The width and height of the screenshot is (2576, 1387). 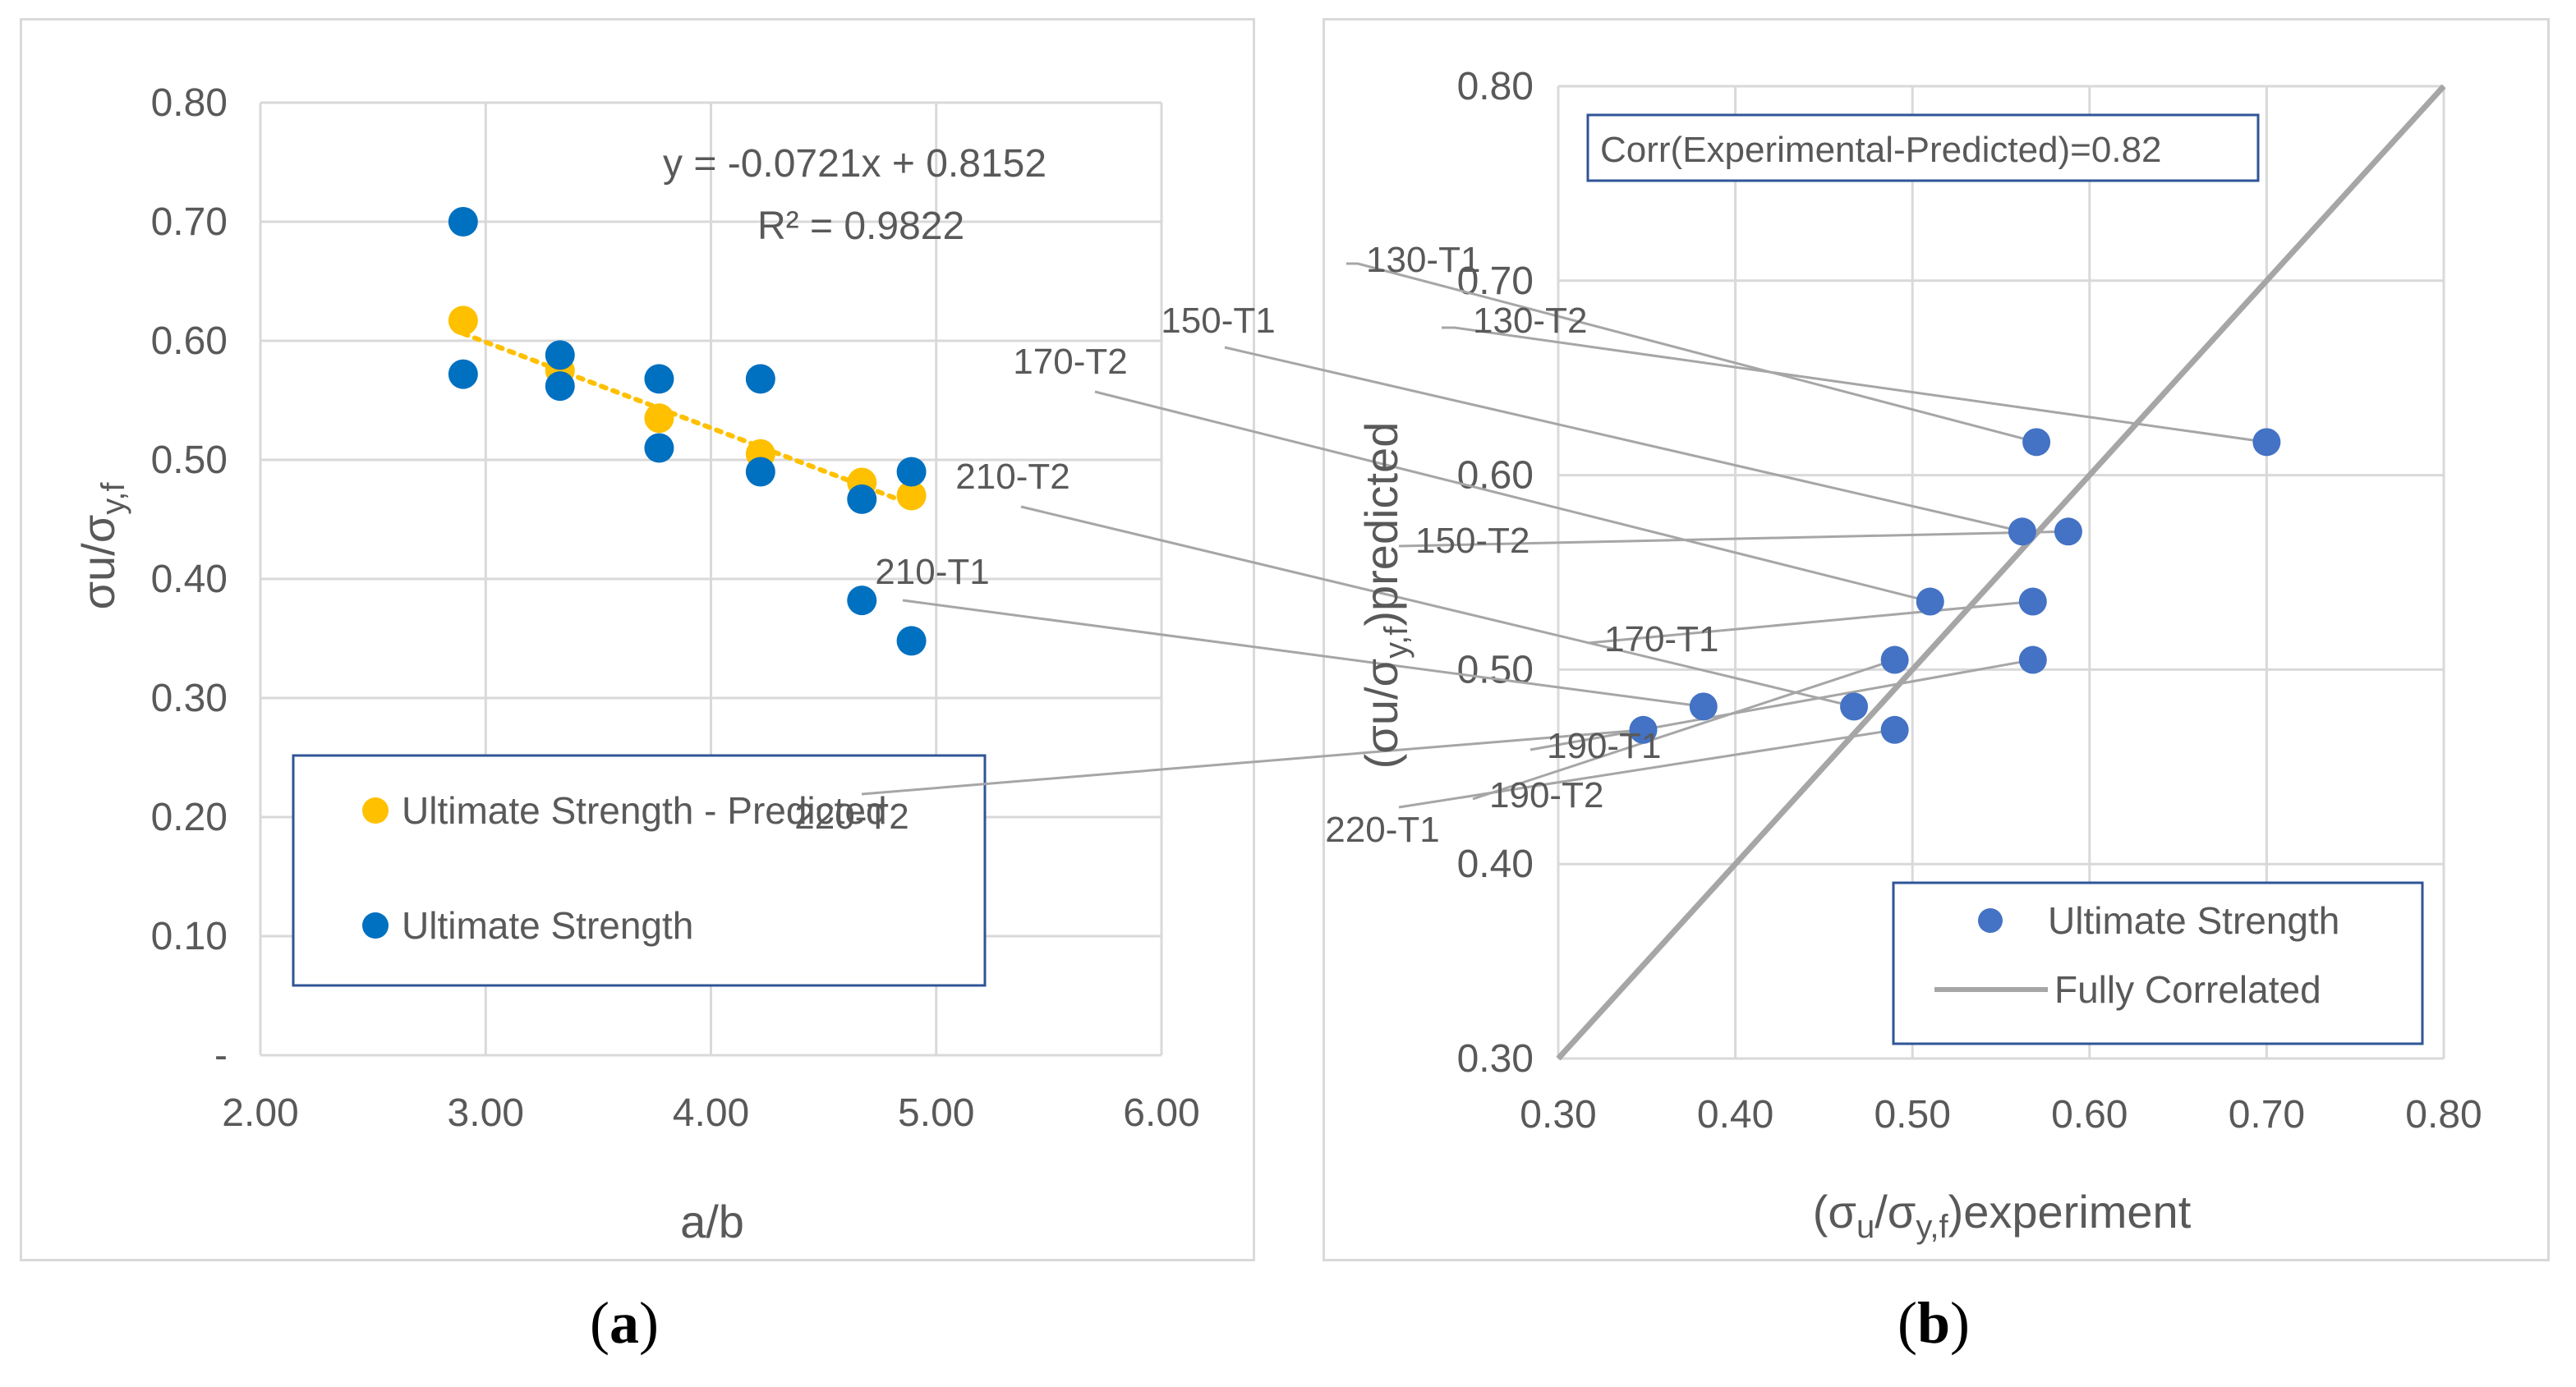 What do you see at coordinates (1495, 281) in the screenshot?
I see `y-tick-label-b: 0.70` at bounding box center [1495, 281].